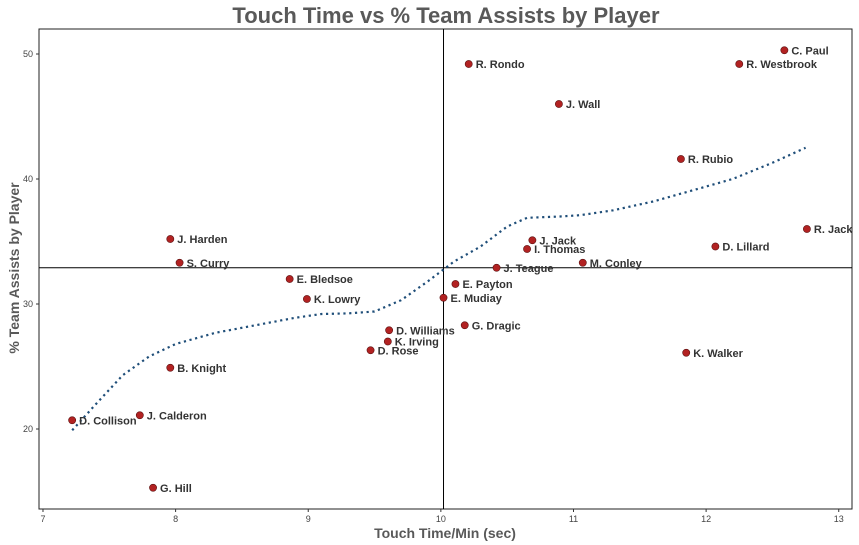 The width and height of the screenshot is (859, 545). I want to click on chart-title: Touch Time vs % Team Assists by Player, so click(446, 15).